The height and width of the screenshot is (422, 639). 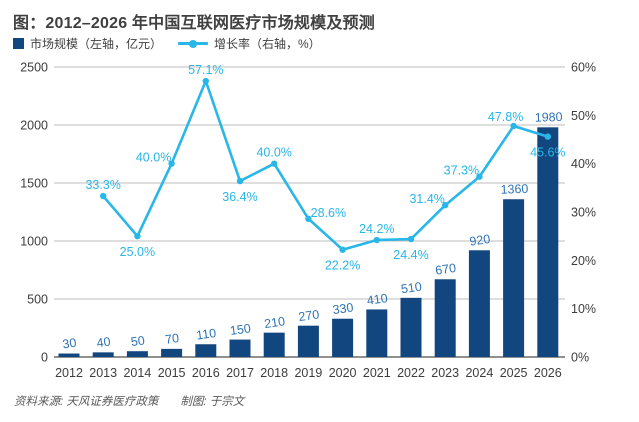 What do you see at coordinates (376, 229) in the screenshot?
I see `growth-pct-label: 24.2%` at bounding box center [376, 229].